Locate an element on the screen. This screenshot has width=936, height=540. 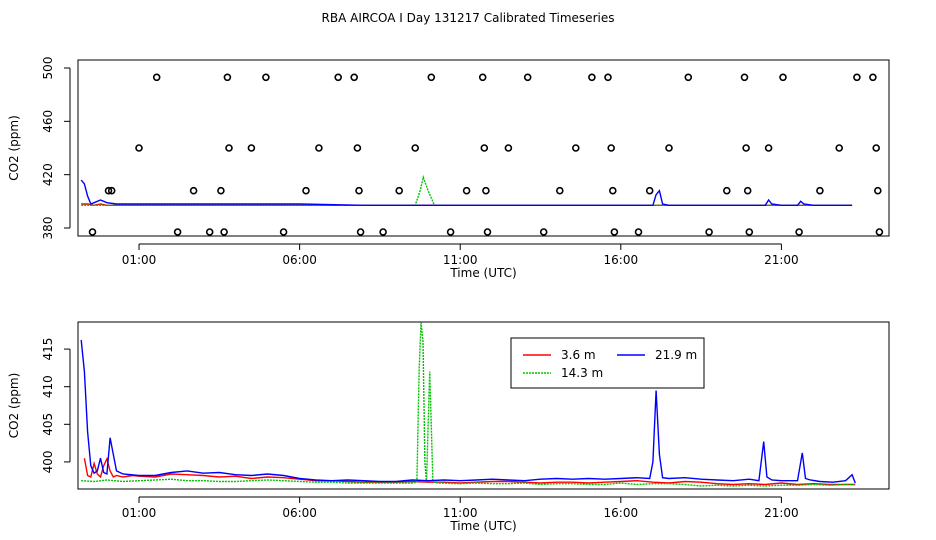
y-tick-label: 405 is located at coordinates (48, 424).